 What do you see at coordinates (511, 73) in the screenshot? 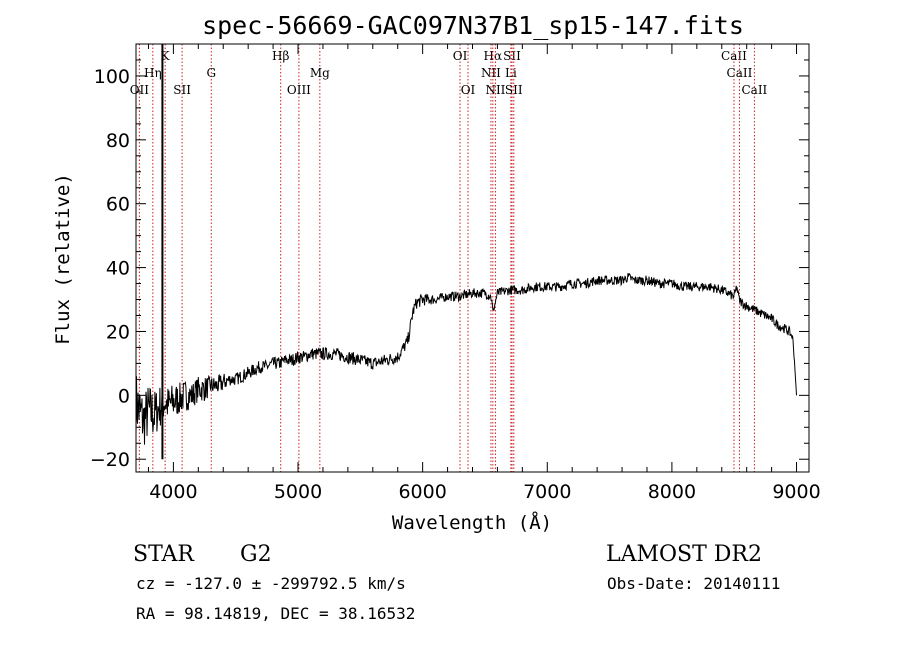
I see `line-label: Li` at bounding box center [511, 73].